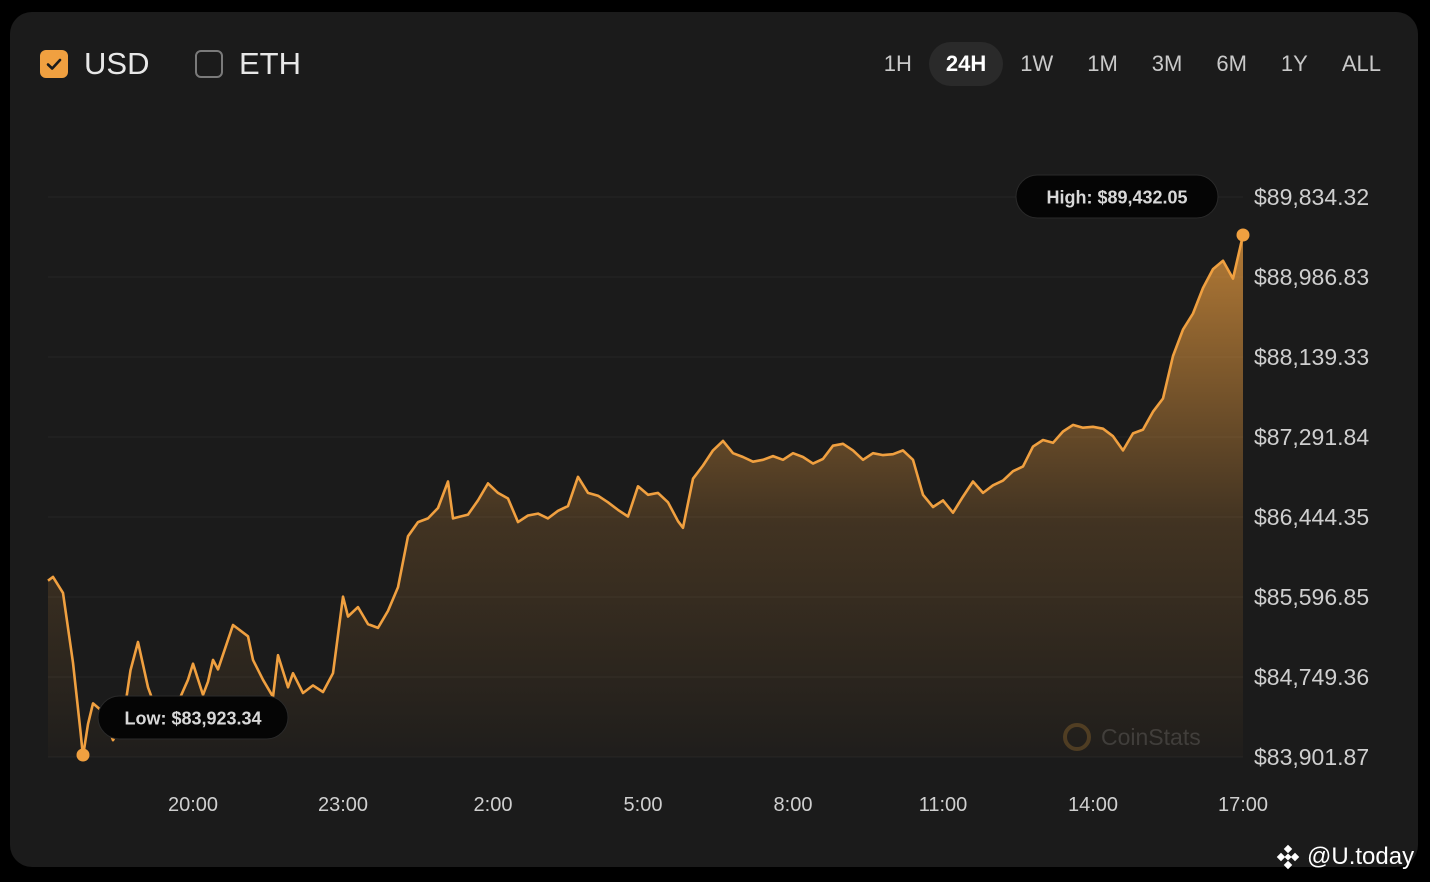 Image resolution: width=1430 pixels, height=882 pixels. Describe the element at coordinates (209, 64) in the screenshot. I see `eth-checkbox` at that location.